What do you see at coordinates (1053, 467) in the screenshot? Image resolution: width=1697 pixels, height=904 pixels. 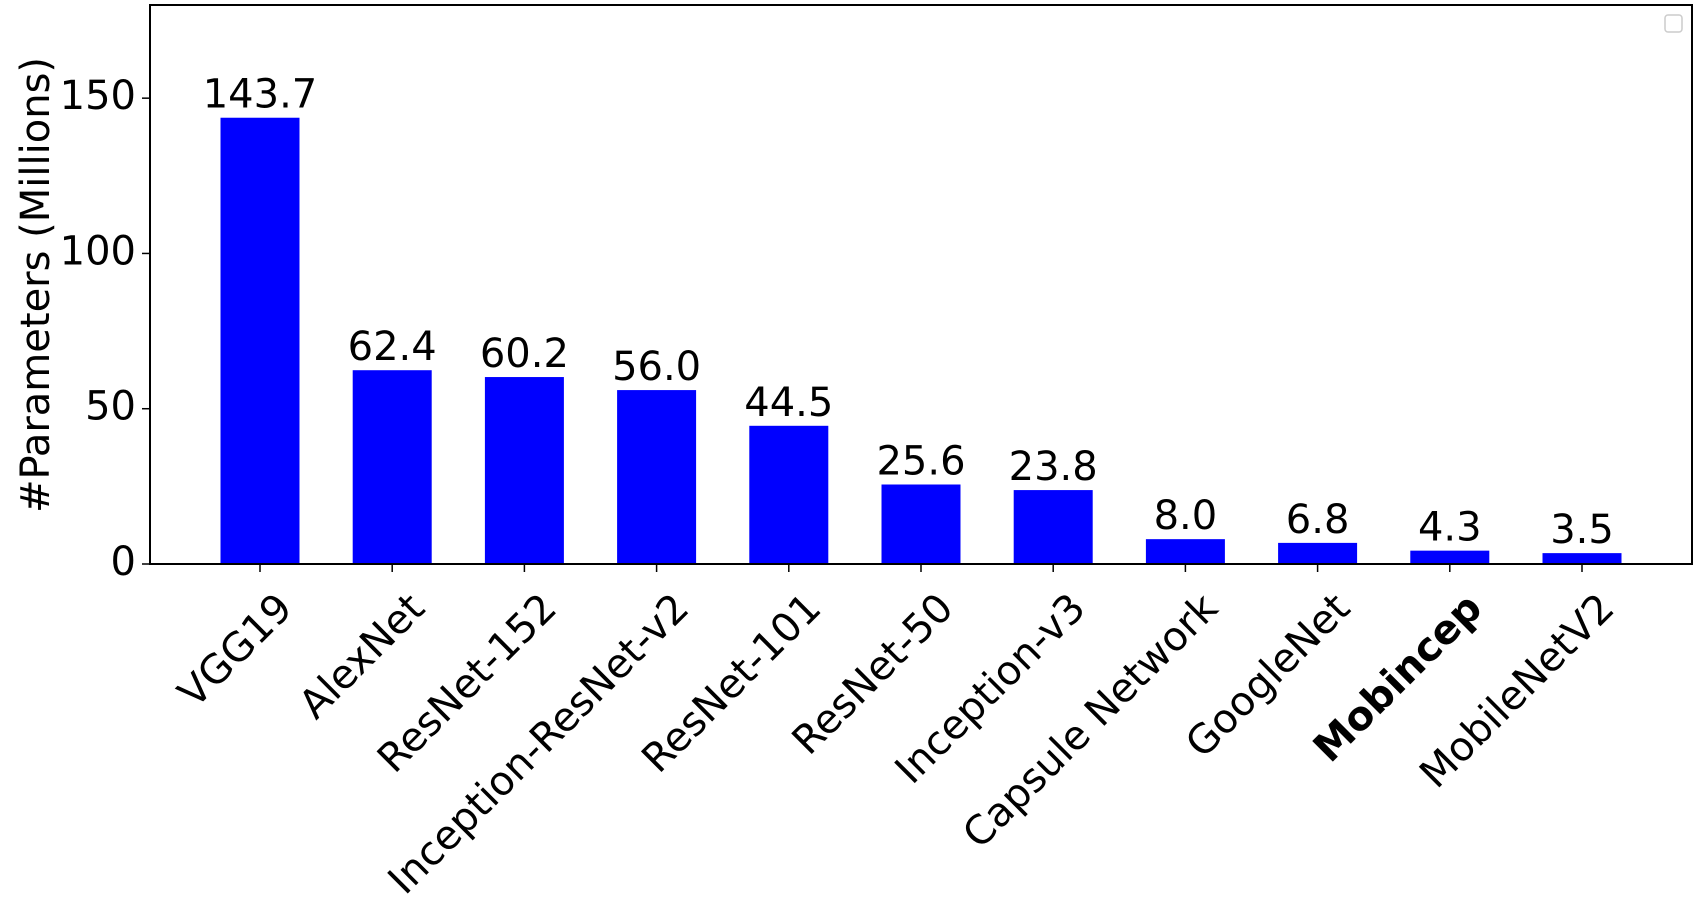 I see `bar-value-label: 23.8` at bounding box center [1053, 467].